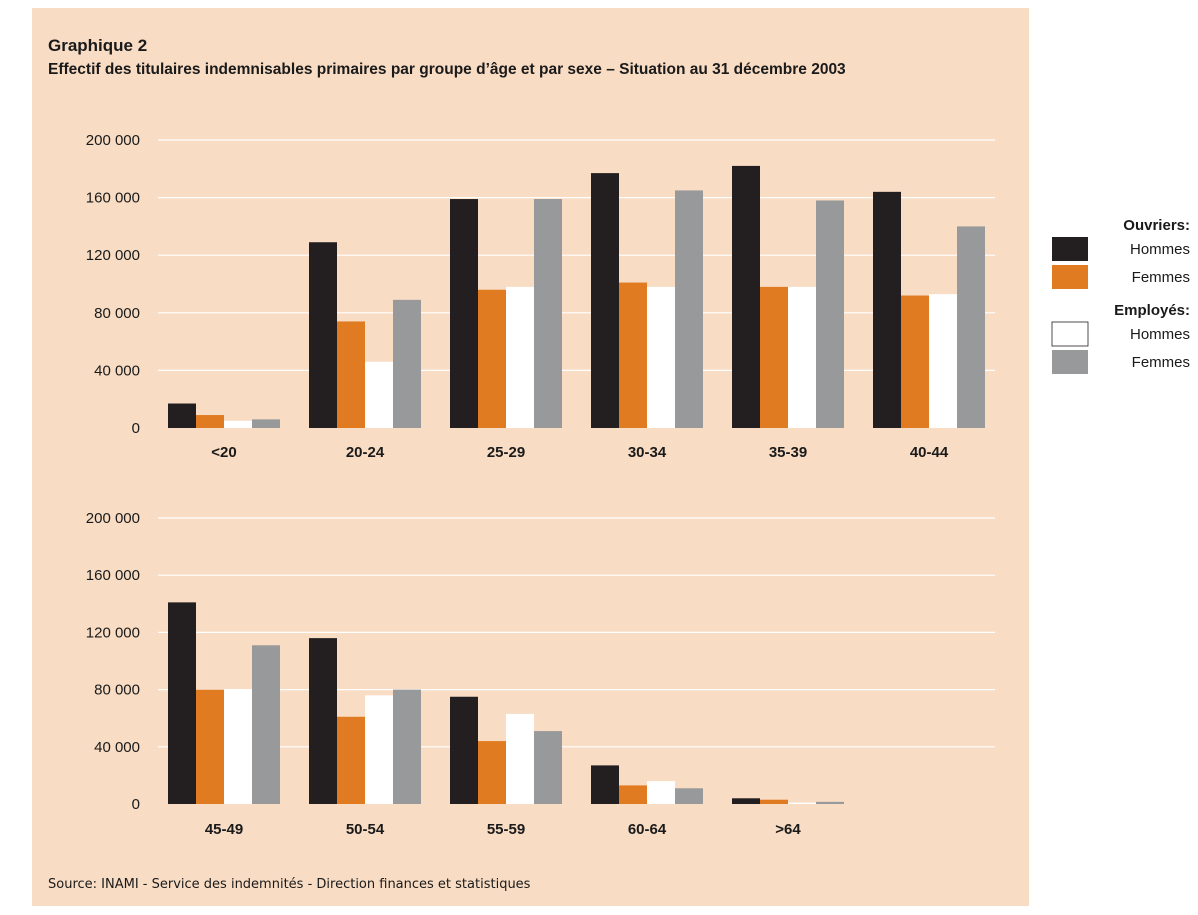 The height and width of the screenshot is (915, 1198). What do you see at coordinates (929, 452) in the screenshot?
I see `category-label: 40-44` at bounding box center [929, 452].